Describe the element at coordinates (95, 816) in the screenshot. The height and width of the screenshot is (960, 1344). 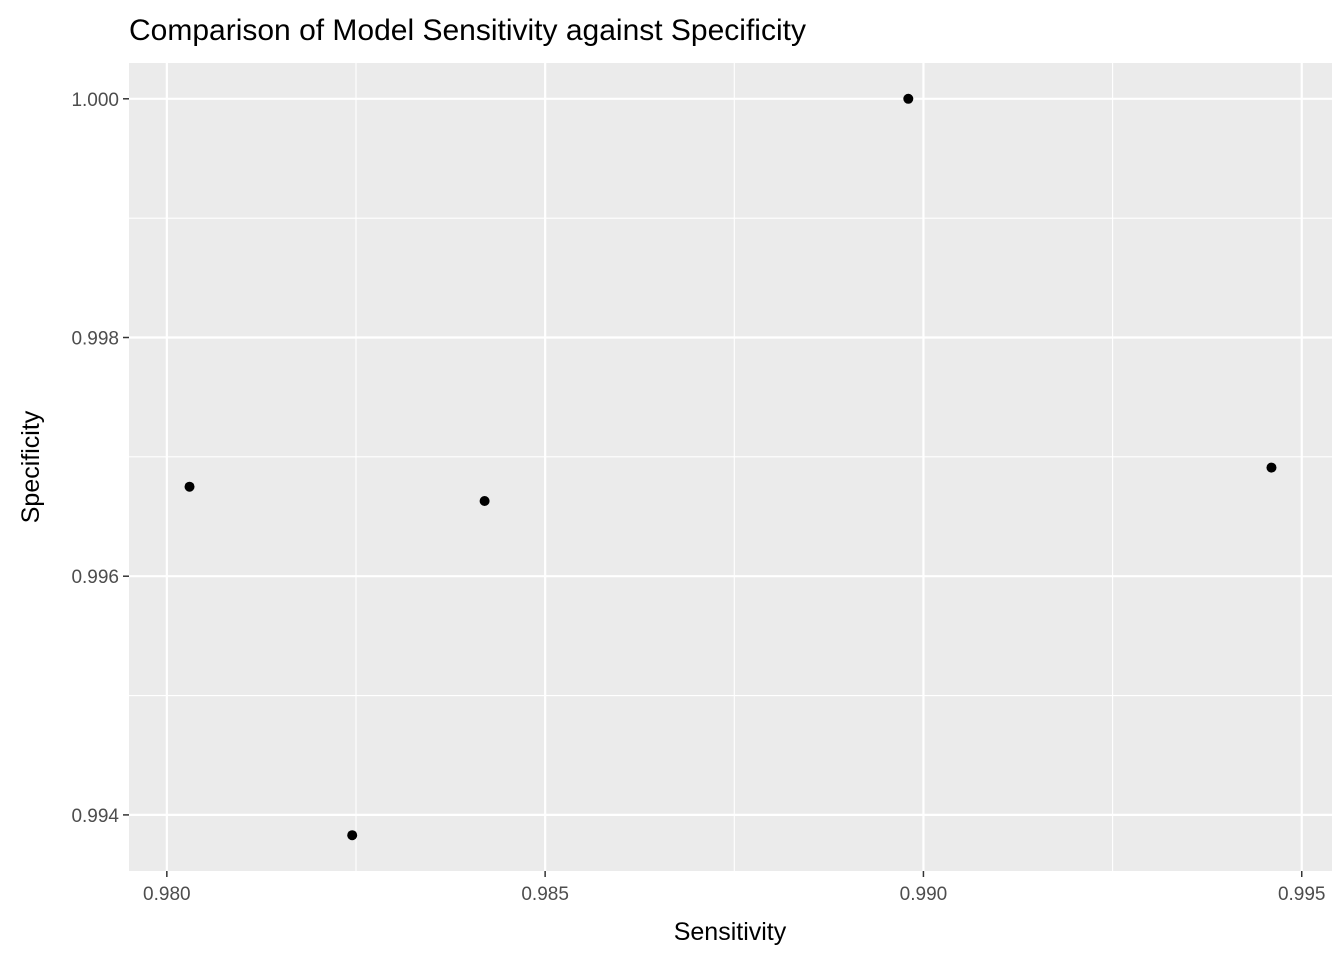
I see `y-tick-label: 0.994` at that location.